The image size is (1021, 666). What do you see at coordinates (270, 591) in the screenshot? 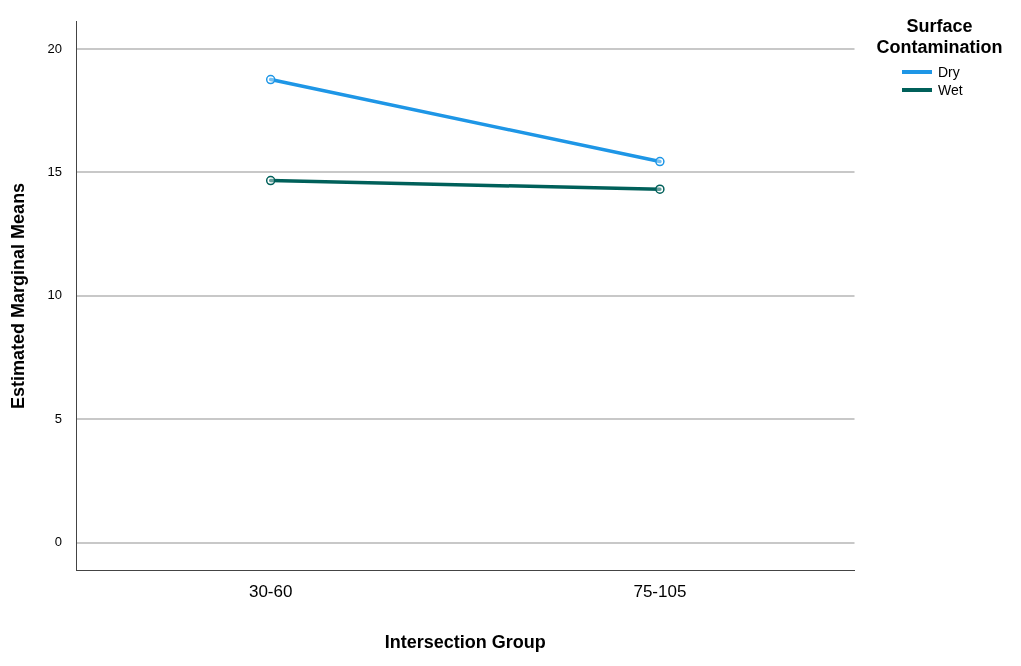
I see `x-tick-label: 30-60` at bounding box center [270, 591].